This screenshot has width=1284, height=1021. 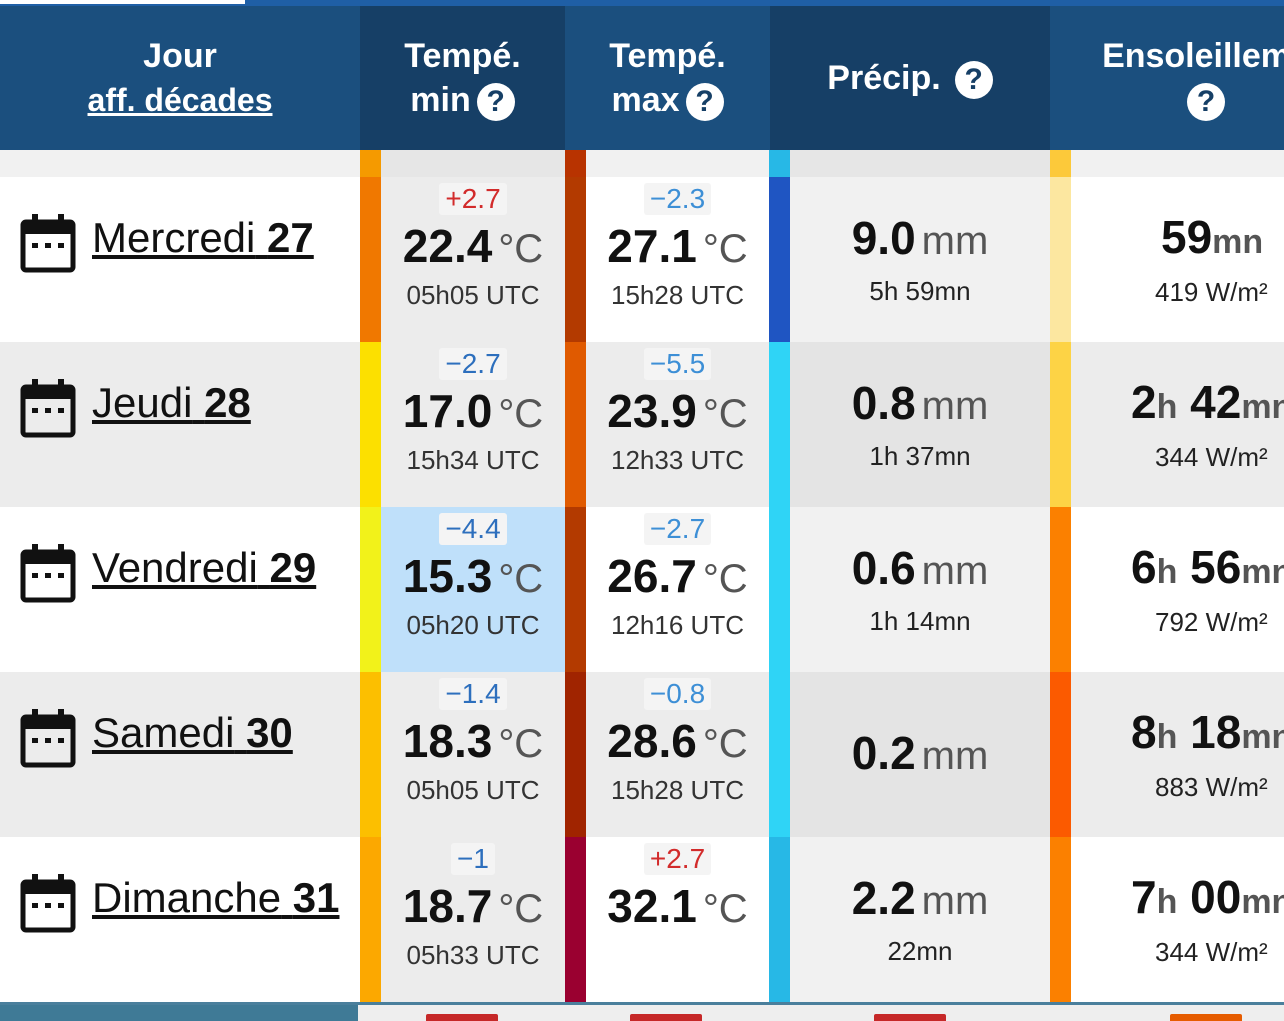 I want to click on sunshine-cell: 7h 00mn 344 W/m², so click(x=1177, y=919).